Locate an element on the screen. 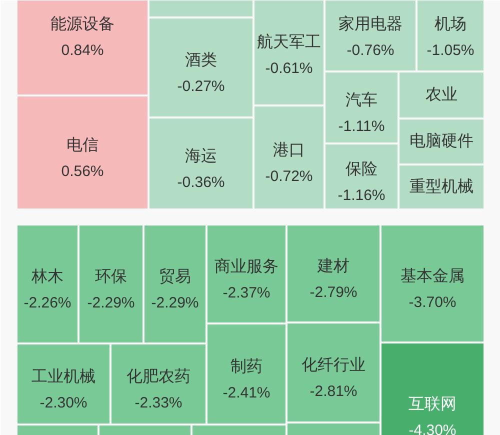  category-label: 能源设备 is located at coordinates (82, 24).